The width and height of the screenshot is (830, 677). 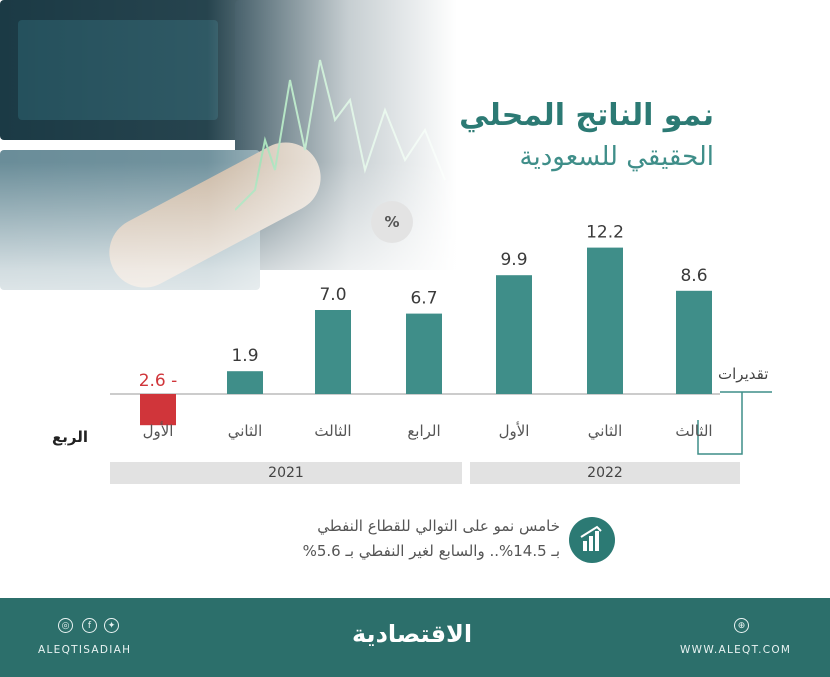 What do you see at coordinates (111, 625) in the screenshot?
I see `twitter-icon: ✦` at bounding box center [111, 625].